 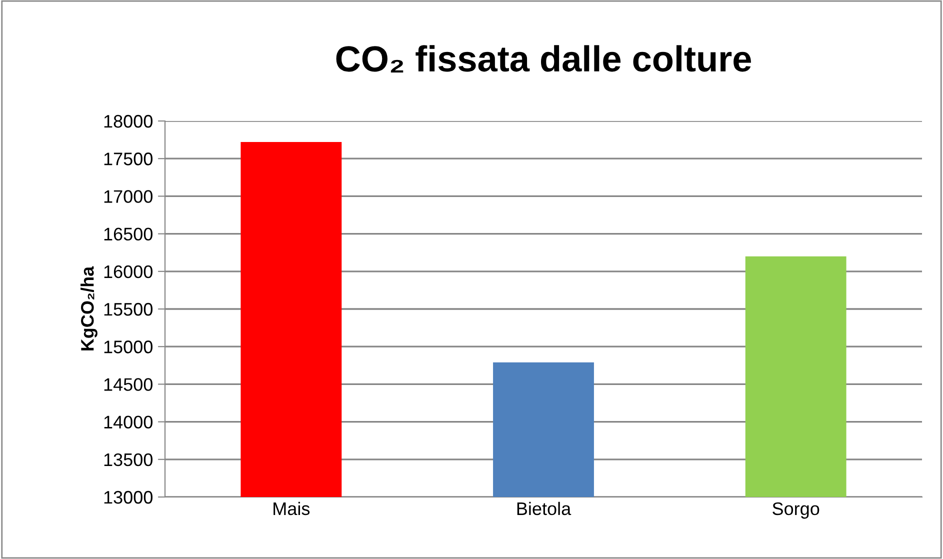 What do you see at coordinates (544, 509) in the screenshot?
I see `x-tick-label: Bietola` at bounding box center [544, 509].